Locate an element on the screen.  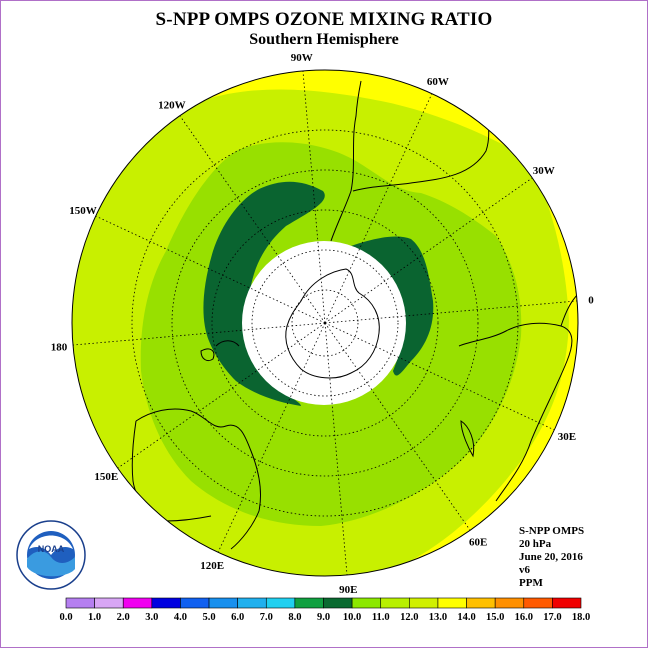
colorbar-swatches is located at coordinates (323, 603).